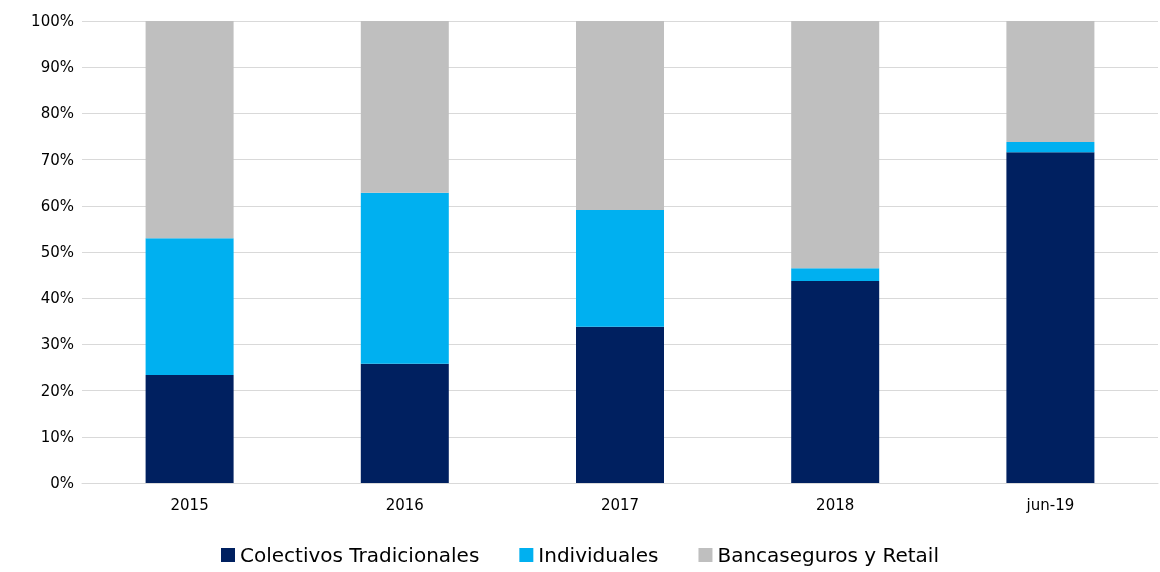 The width and height of the screenshot is (1160, 572). I want to click on y-tick-label: 60%, so click(57, 205).